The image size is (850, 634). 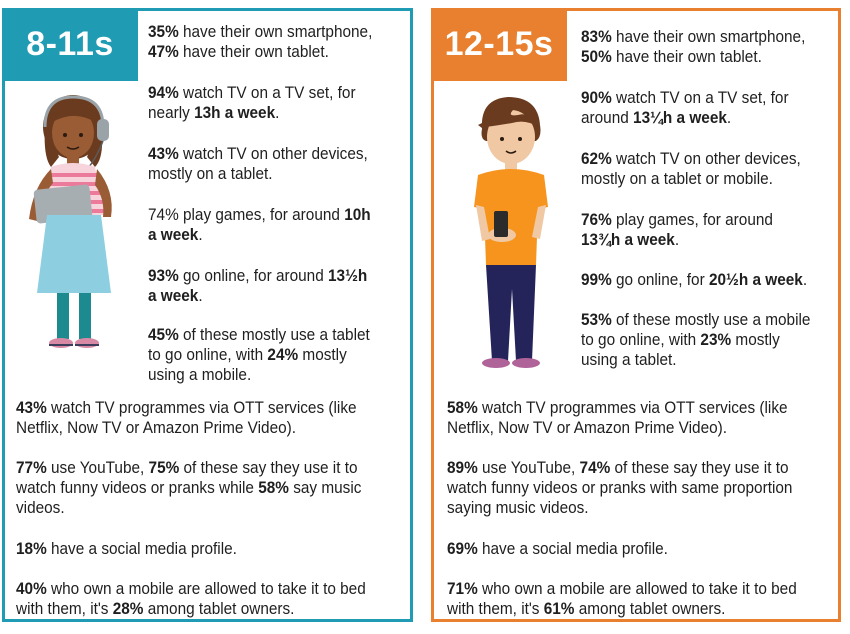 What do you see at coordinates (716, 340) in the screenshot?
I see `stat-highlight: 23%` at bounding box center [716, 340].